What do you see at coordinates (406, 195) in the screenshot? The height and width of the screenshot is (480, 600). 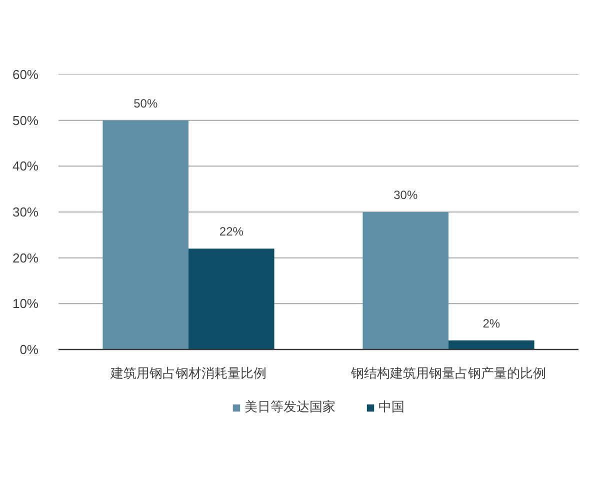 I see `data-label: 30%` at bounding box center [406, 195].